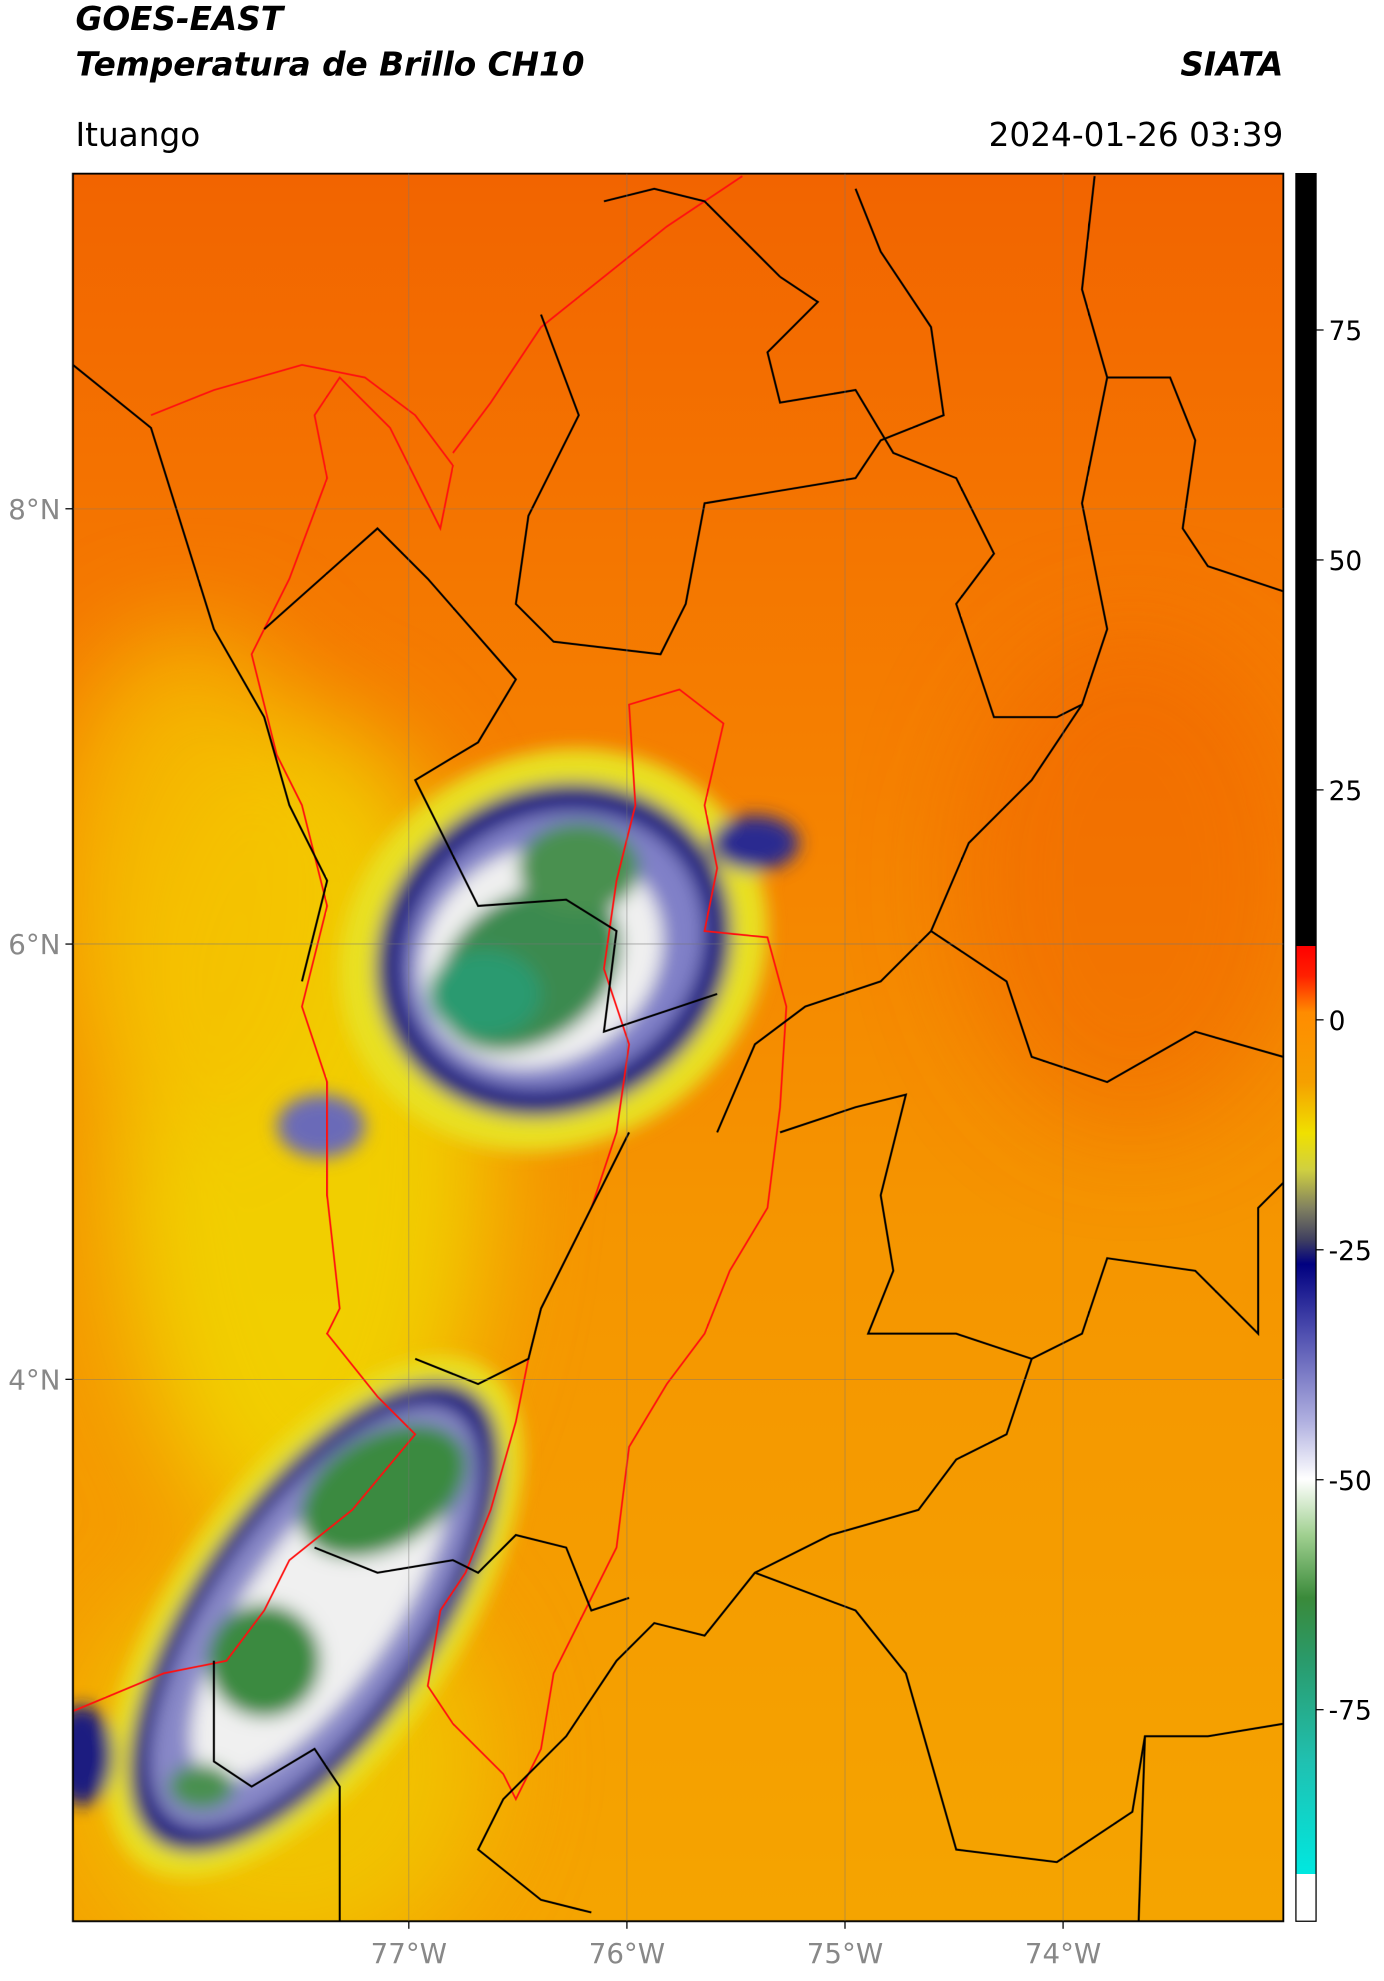 Image resolution: width=1384 pixels, height=1981 pixels. Describe the element at coordinates (34, 509) in the screenshot. I see `lat-label: 8°N` at that location.